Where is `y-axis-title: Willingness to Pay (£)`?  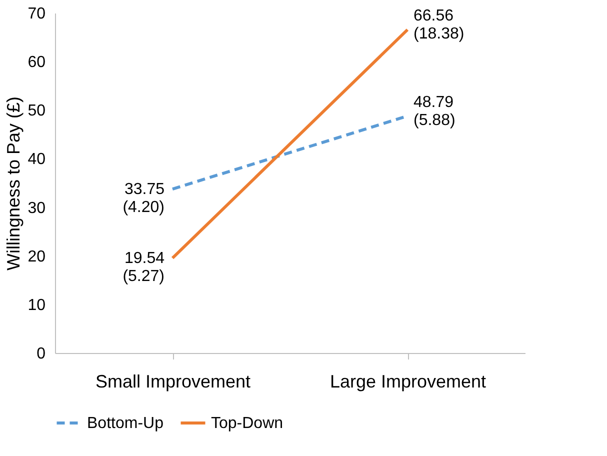 y-axis-title: Willingness to Pay (£) is located at coordinates (14, 183).